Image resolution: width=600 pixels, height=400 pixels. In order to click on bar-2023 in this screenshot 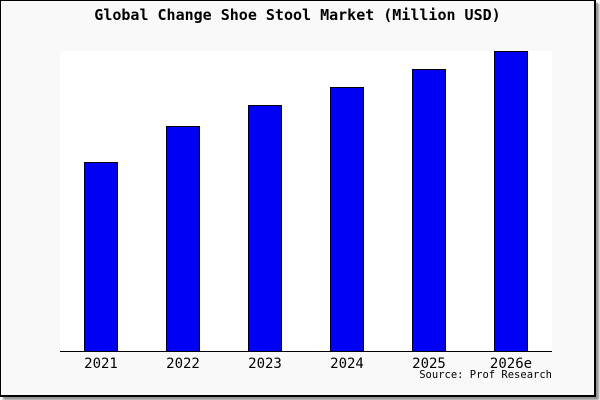, I will do `click(265, 228)`.